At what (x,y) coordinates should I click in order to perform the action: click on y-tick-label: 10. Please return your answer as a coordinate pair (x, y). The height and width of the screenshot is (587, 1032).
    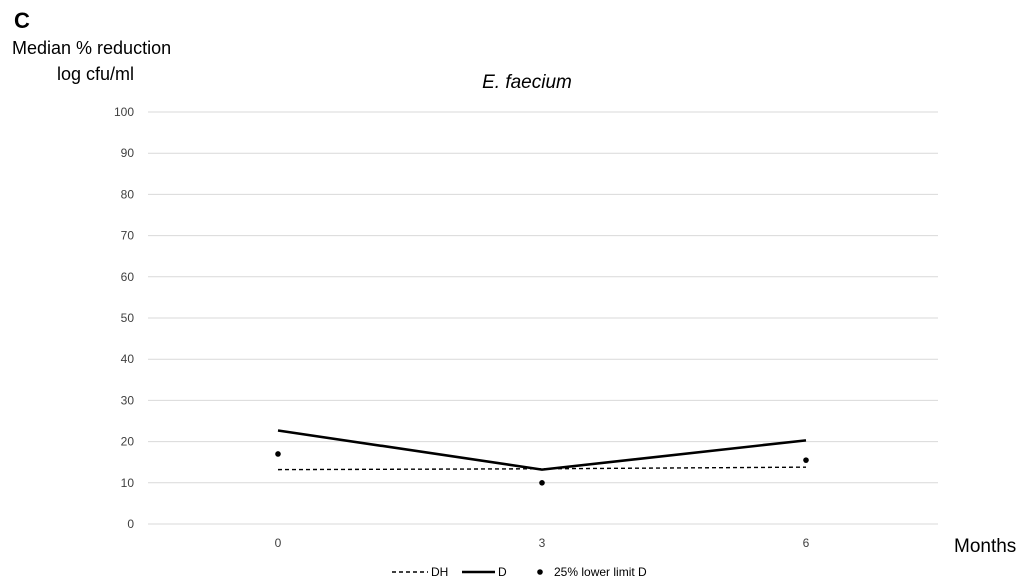
    Looking at the image, I should click on (128, 483).